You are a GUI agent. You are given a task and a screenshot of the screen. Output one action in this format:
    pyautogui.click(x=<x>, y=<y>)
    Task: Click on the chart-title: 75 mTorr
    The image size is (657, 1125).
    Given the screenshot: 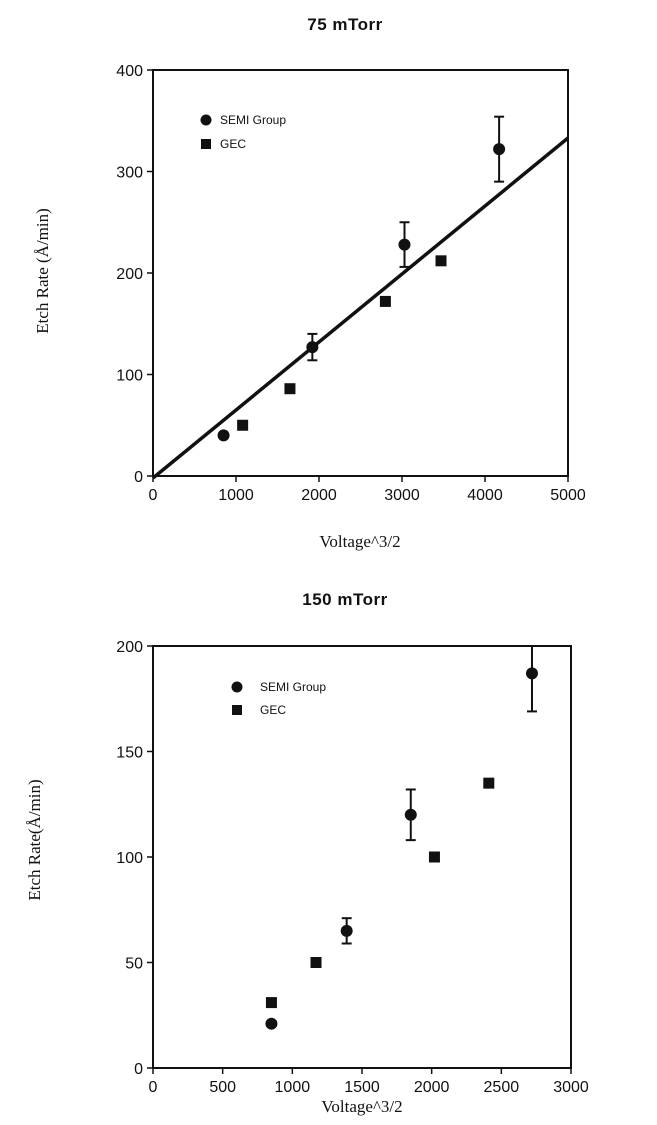 What is the action you would take?
    pyautogui.click(x=345, y=24)
    